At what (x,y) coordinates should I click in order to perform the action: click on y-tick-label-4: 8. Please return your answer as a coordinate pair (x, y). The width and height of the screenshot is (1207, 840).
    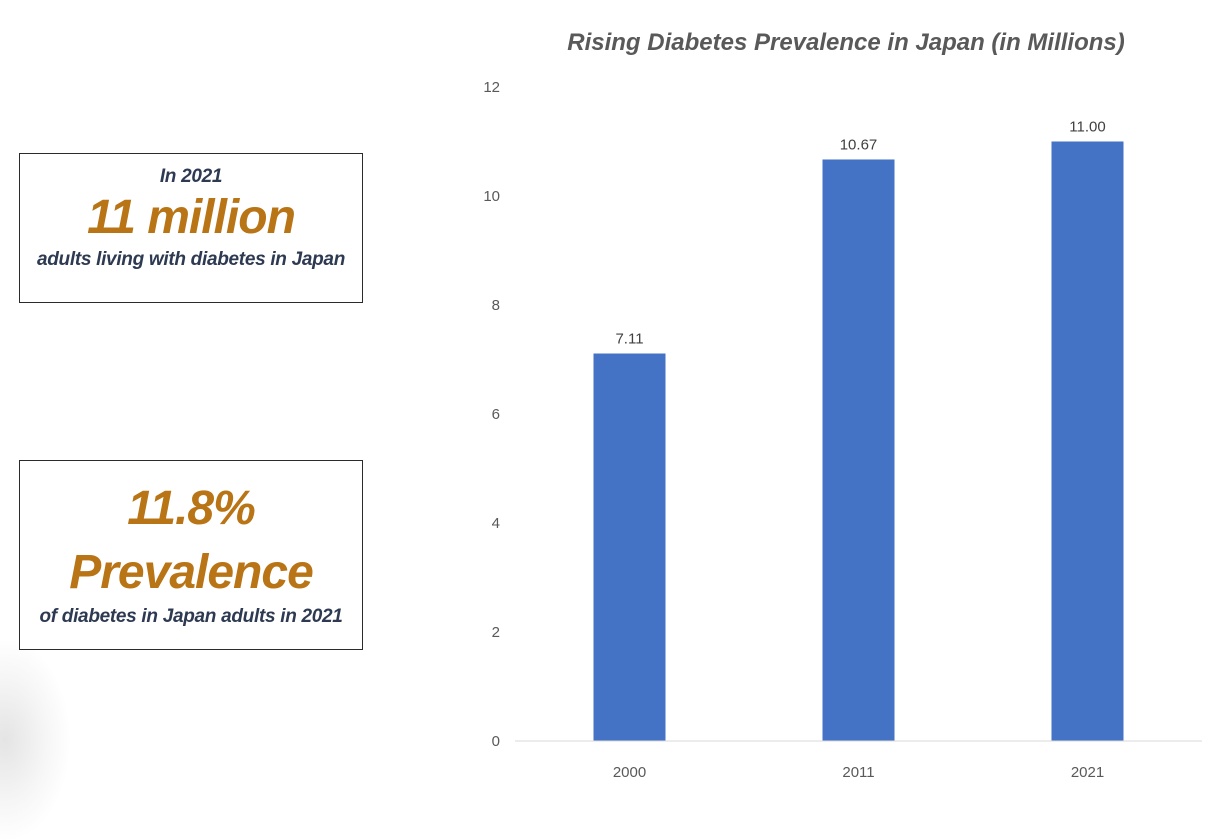
    Looking at the image, I should click on (496, 305).